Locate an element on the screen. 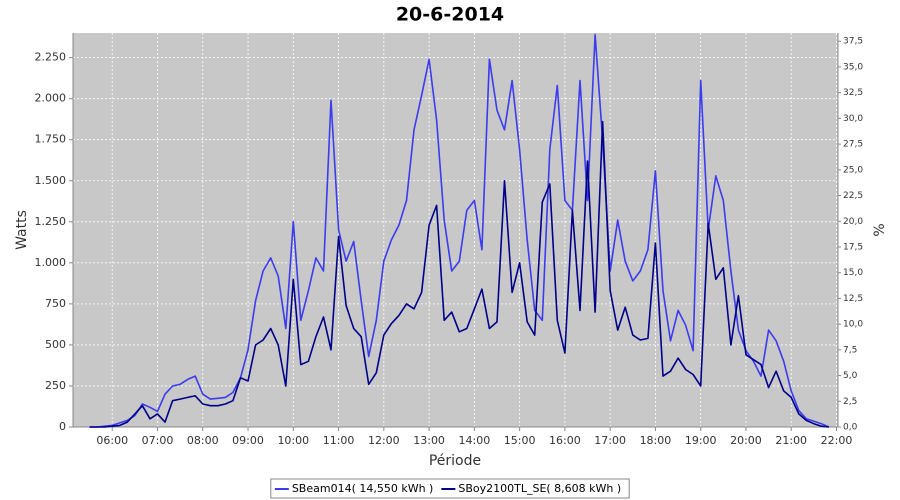  y-tick-label: 500 is located at coordinates (55, 344).